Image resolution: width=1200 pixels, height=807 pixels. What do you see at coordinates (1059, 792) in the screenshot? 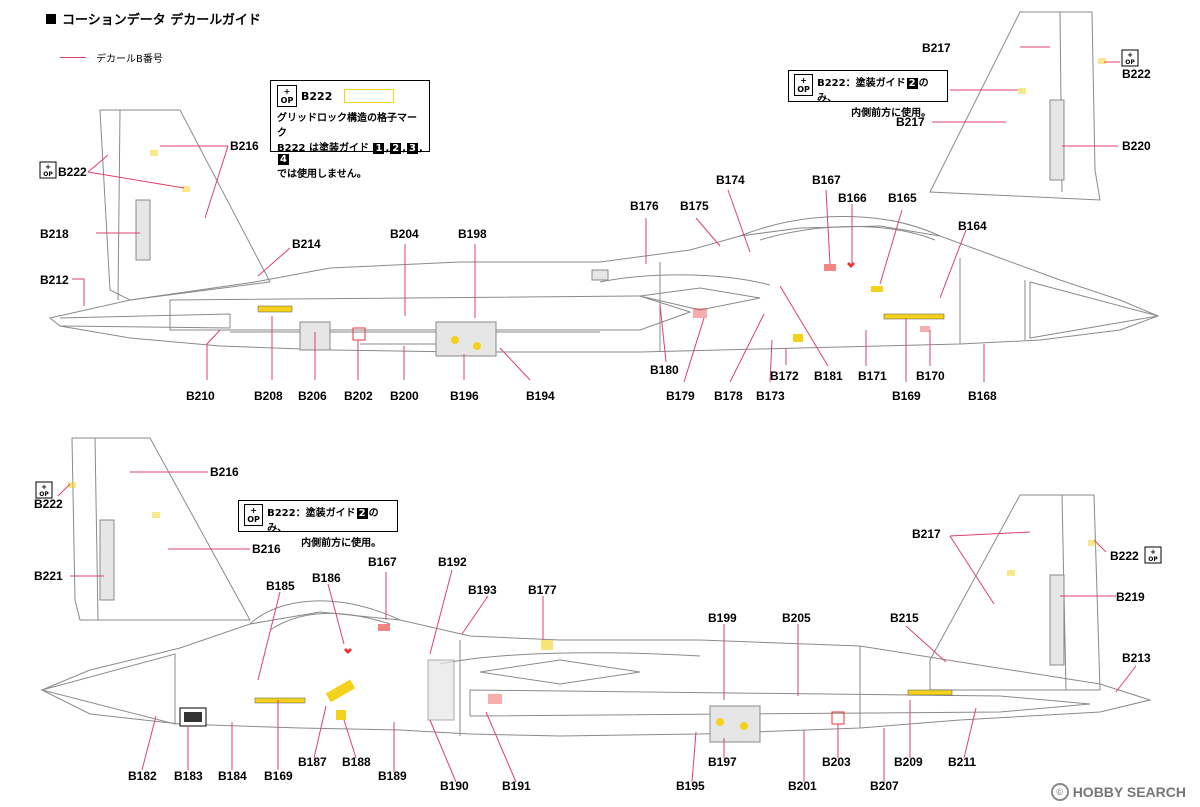
I see `watermark-logo-icon: ©` at bounding box center [1059, 792].